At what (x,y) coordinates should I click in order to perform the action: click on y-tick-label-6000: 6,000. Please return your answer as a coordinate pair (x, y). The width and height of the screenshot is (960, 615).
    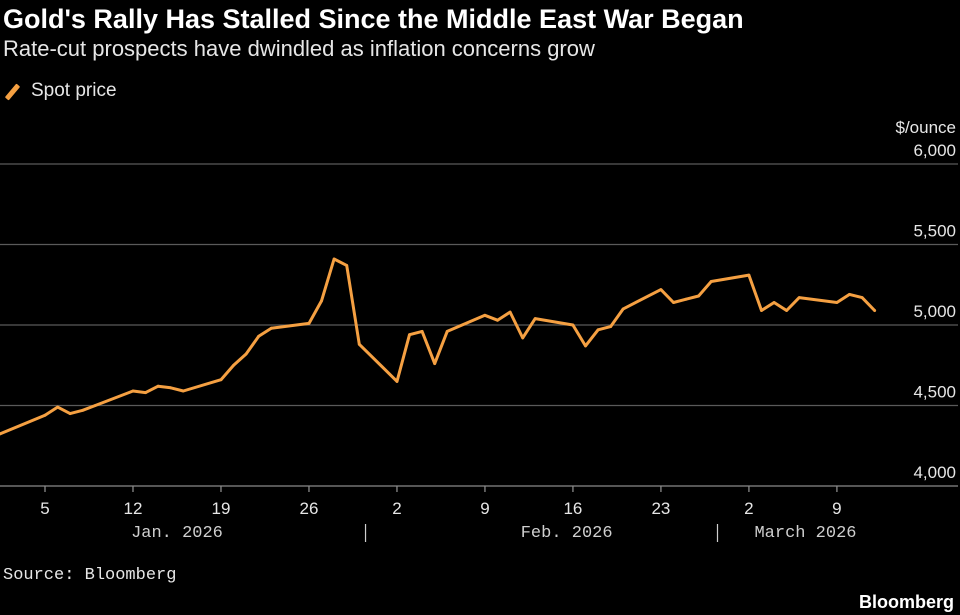
    Looking at the image, I should click on (934, 150).